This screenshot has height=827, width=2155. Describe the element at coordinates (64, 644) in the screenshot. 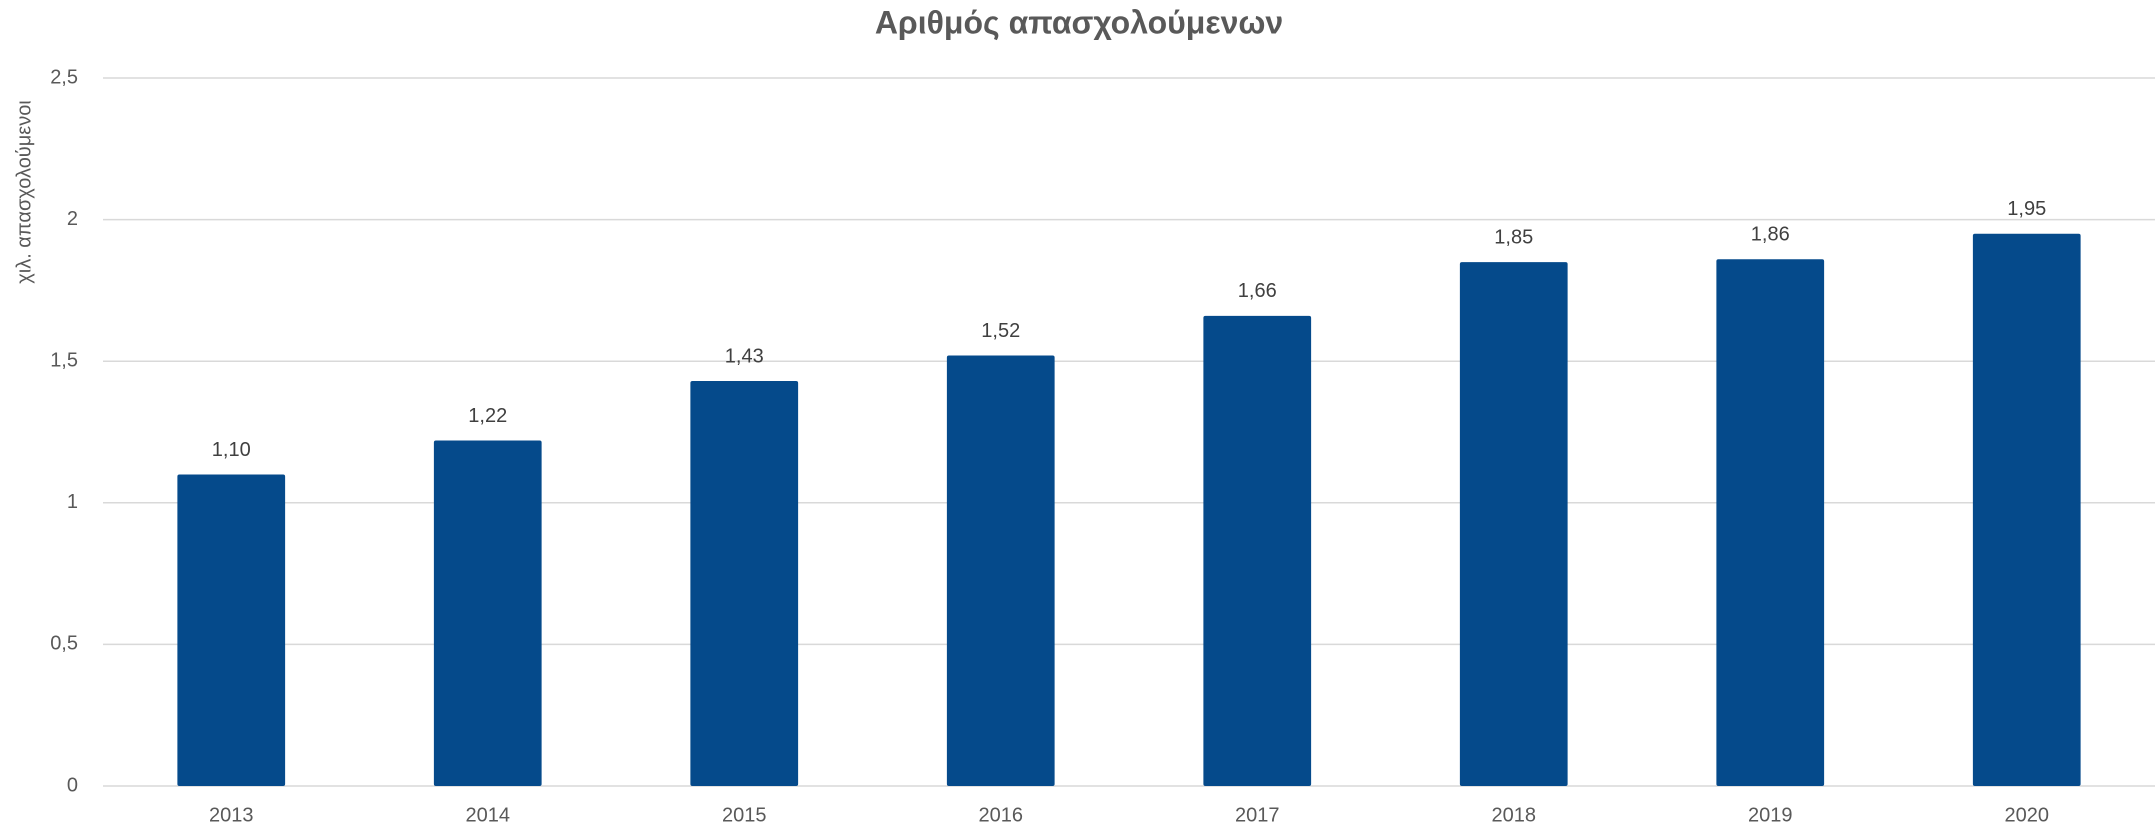

I see `y-tick-label: 0,5` at that location.